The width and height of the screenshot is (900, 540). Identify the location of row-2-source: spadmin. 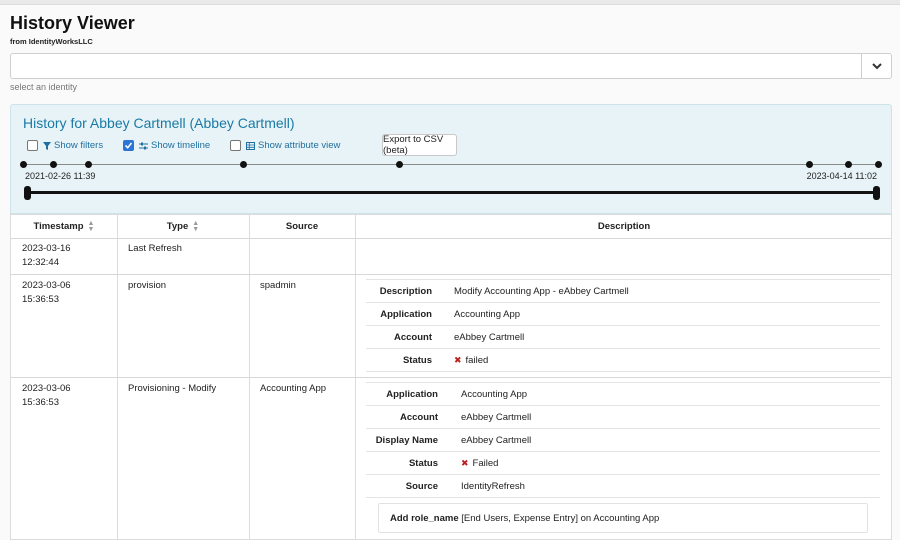
(278, 285).